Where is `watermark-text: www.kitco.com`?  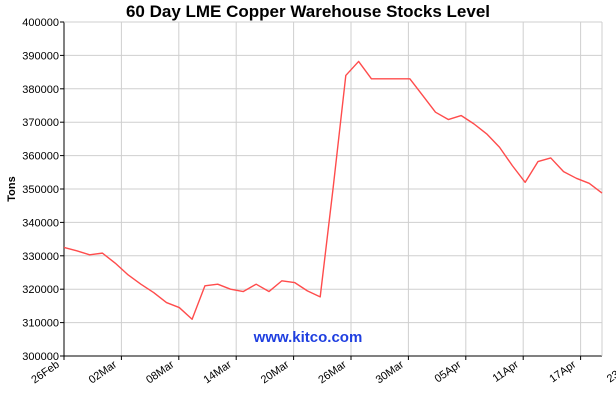
watermark-text: www.kitco.com is located at coordinates (308, 337).